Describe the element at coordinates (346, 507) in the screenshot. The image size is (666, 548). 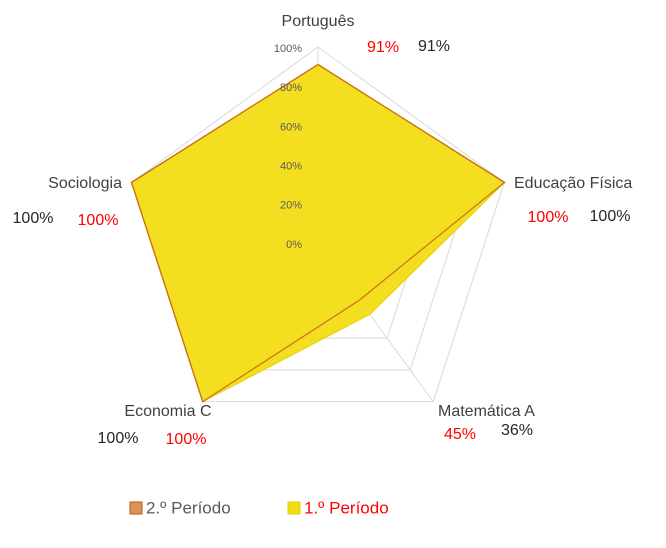
I see `legend-label: 1.º Período` at that location.